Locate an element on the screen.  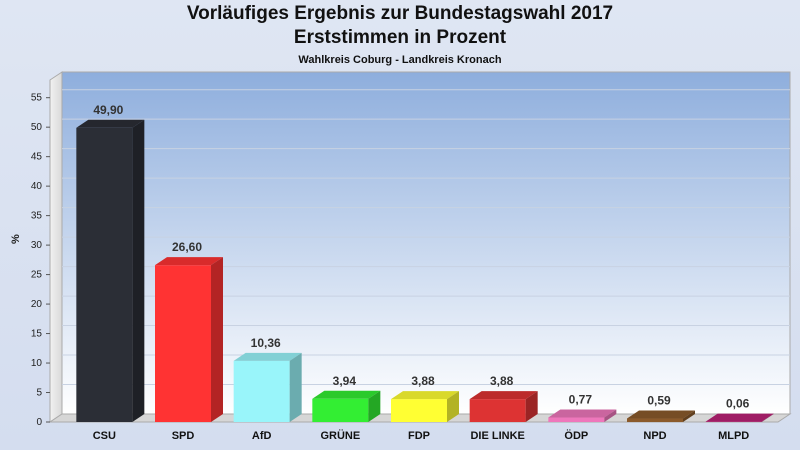
category-label: FDP is located at coordinates (419, 436).